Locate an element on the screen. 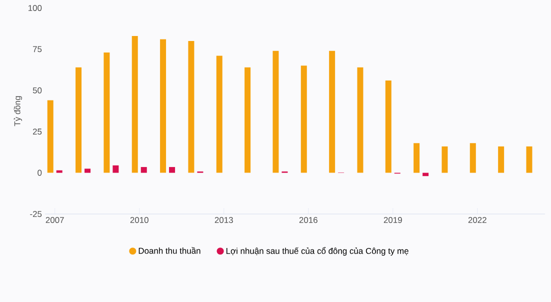 This screenshot has width=551, height=302. y-tick-label: -25 is located at coordinates (36, 214).